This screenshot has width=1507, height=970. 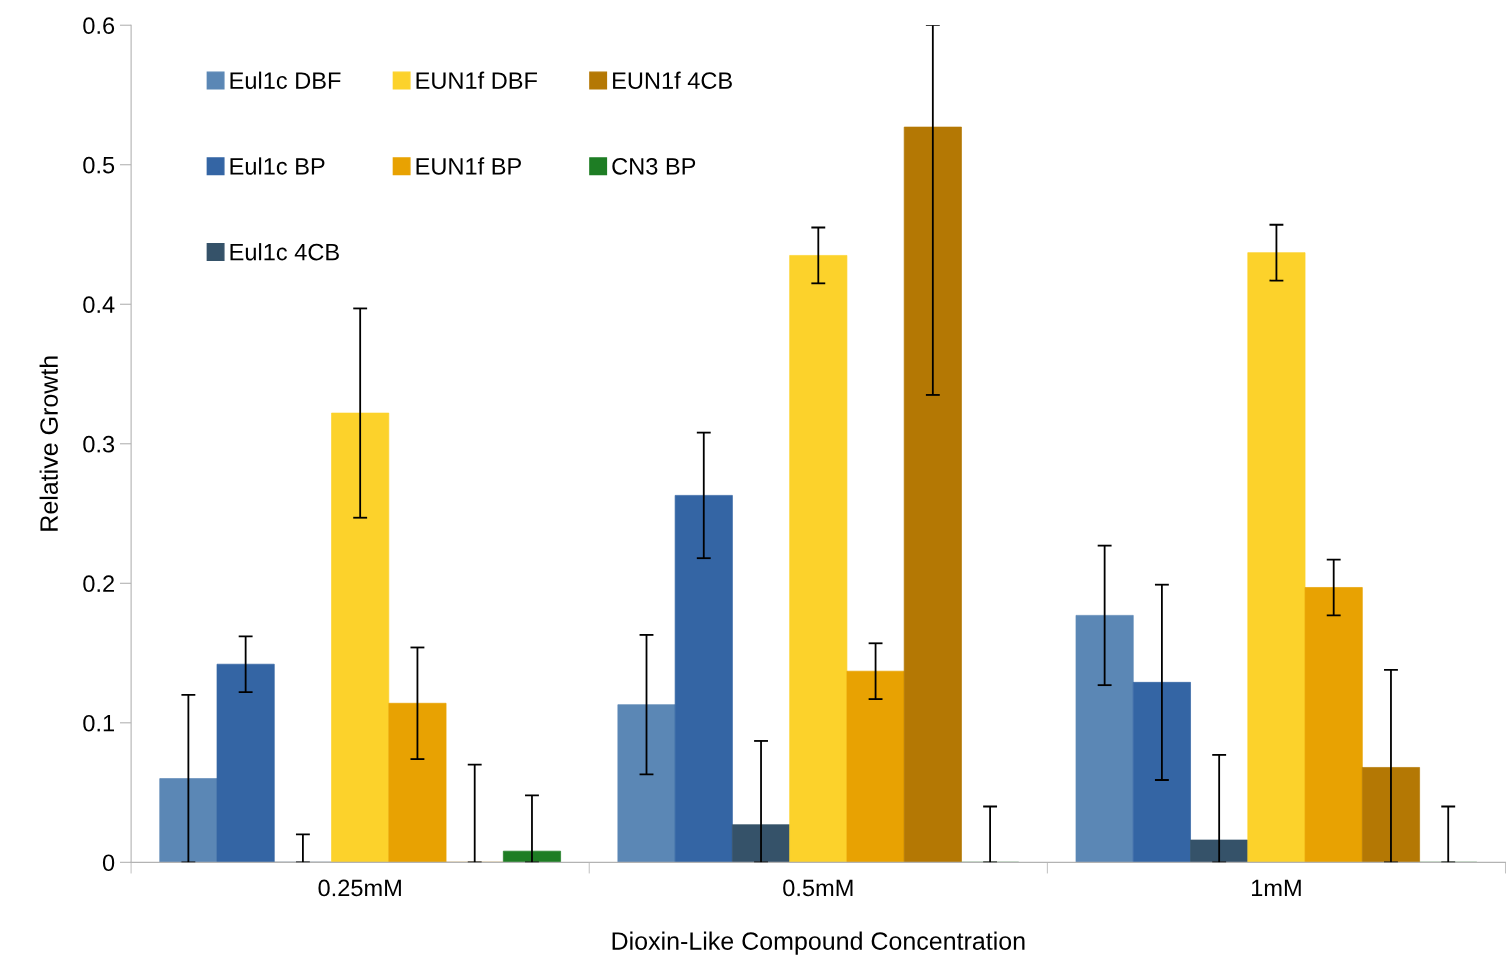 I want to click on y-tick-label: 0.2, so click(x=98, y=584).